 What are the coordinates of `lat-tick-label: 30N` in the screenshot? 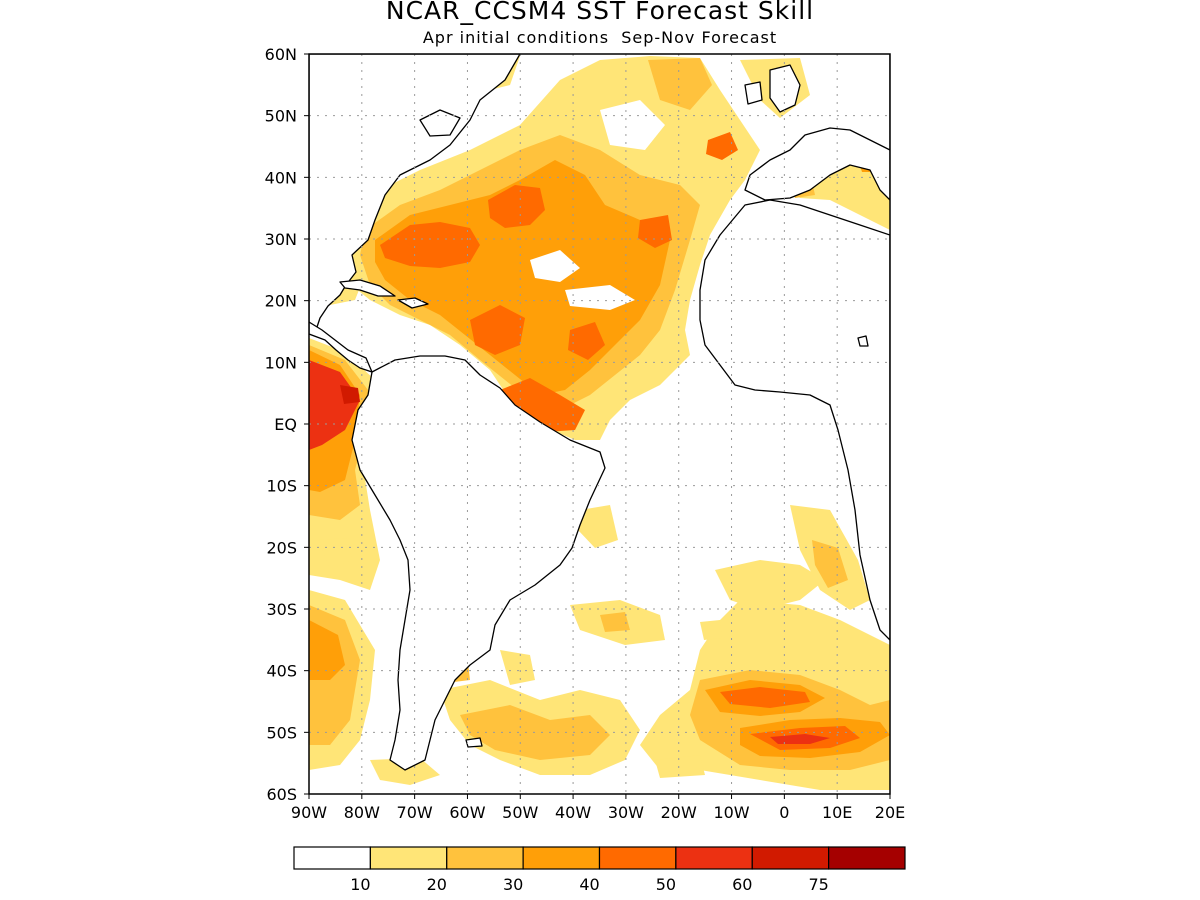 It's located at (281, 239).